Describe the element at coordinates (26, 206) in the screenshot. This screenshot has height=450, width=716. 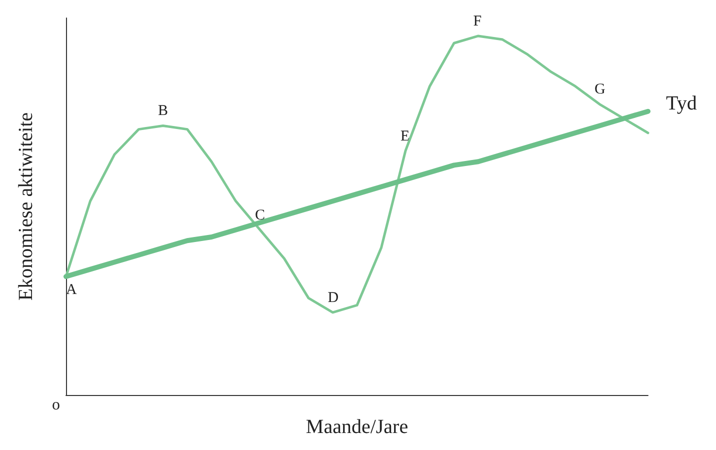
I see `y-axis-title: Ekonomiese aktiwiteite` at that location.